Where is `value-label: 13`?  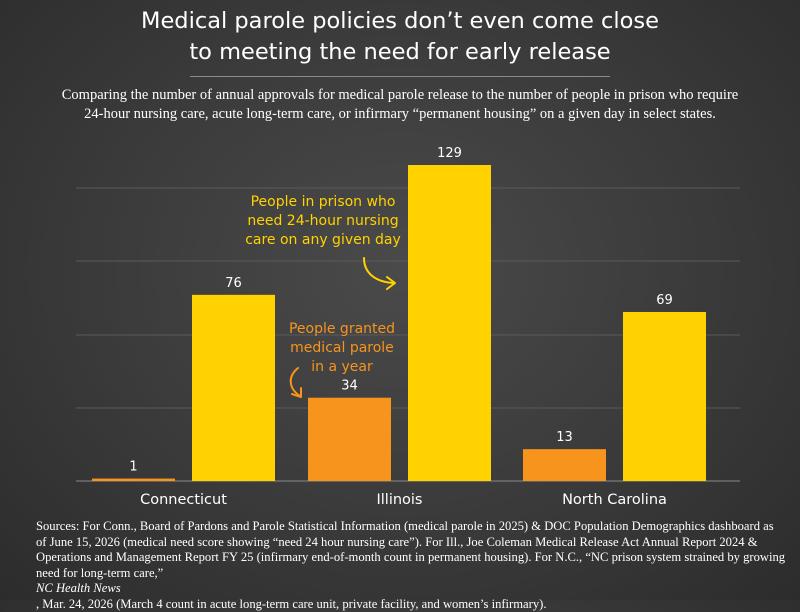
value-label: 13 is located at coordinates (564, 437).